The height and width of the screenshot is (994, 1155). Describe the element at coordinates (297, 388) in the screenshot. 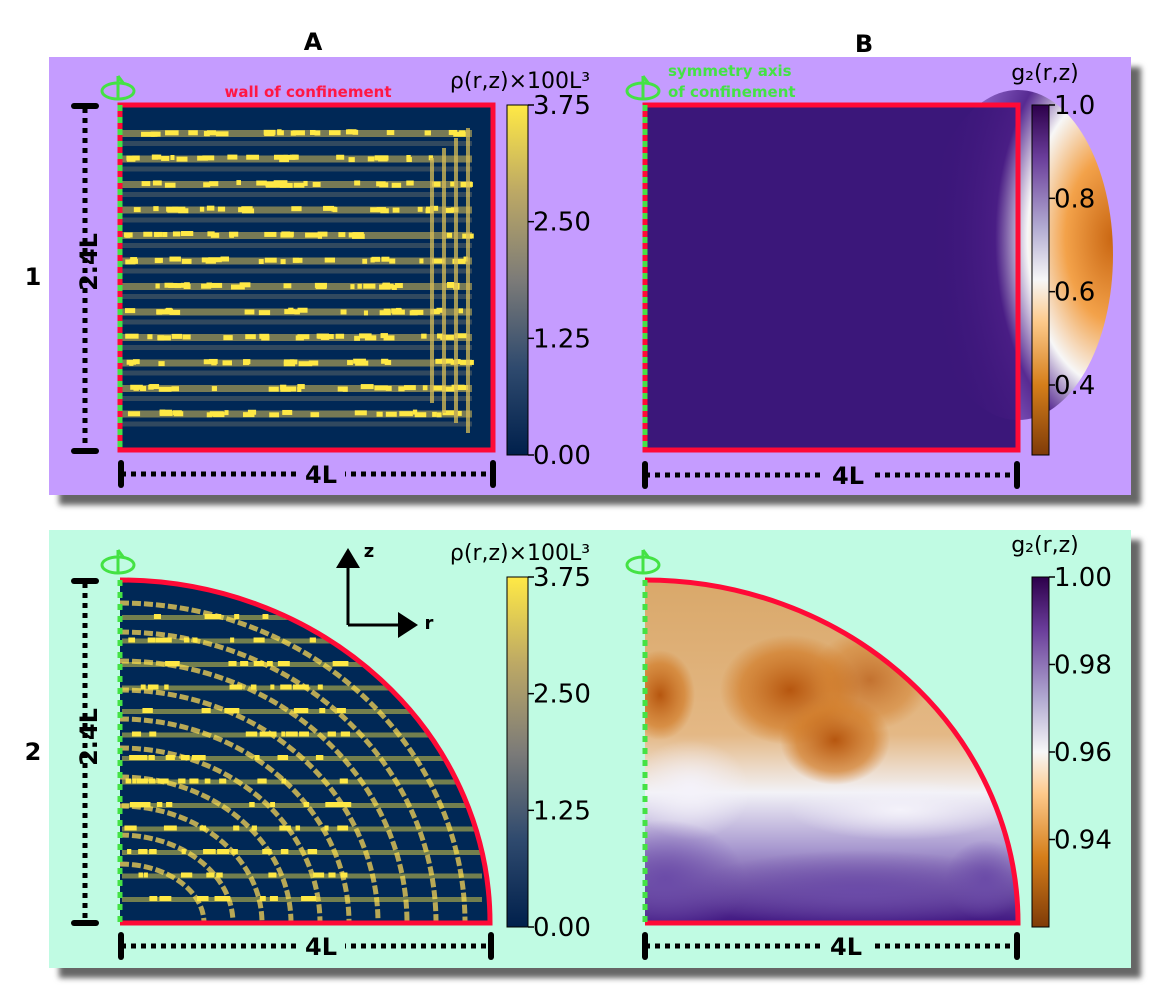

I see `density-layer` at that location.